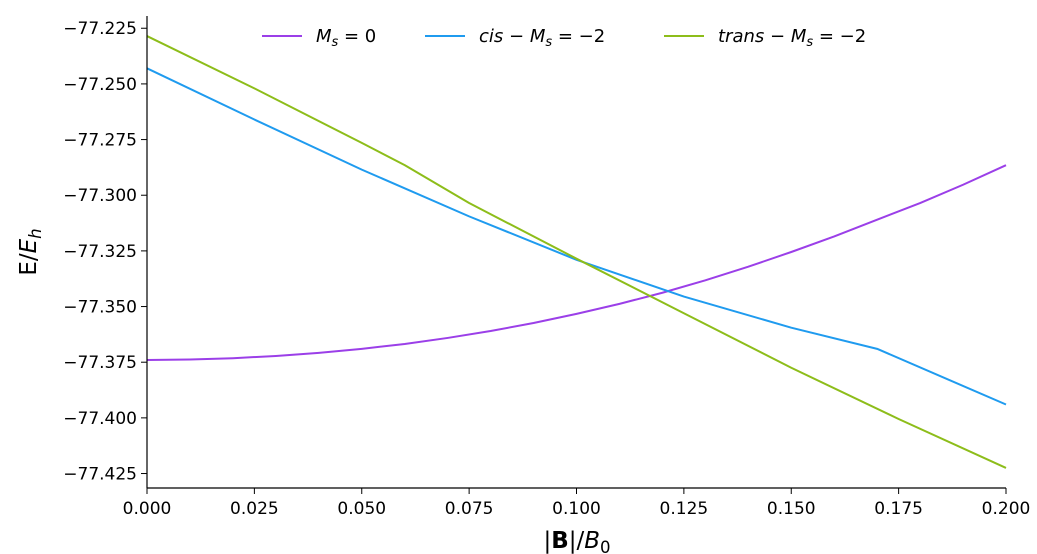 This screenshot has width=1037, height=554. Describe the element at coordinates (792, 38) in the screenshot. I see `legend-label-2: trans − Ms = −2` at that location.